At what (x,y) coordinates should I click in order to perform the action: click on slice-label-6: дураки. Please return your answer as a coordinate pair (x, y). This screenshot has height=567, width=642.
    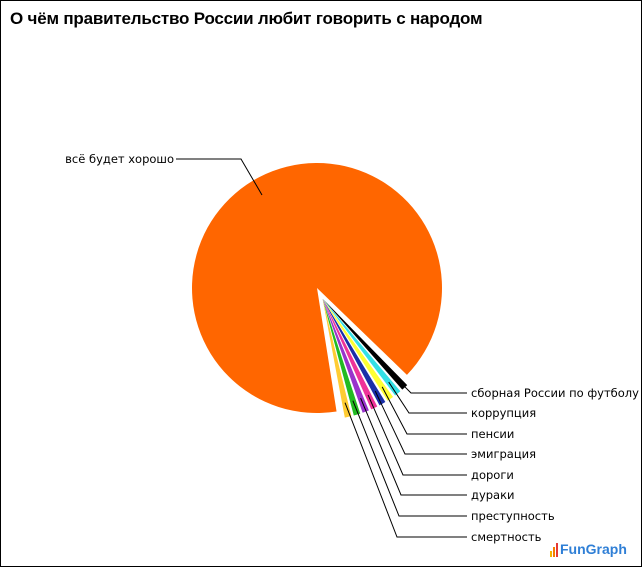
    Looking at the image, I should click on (493, 495).